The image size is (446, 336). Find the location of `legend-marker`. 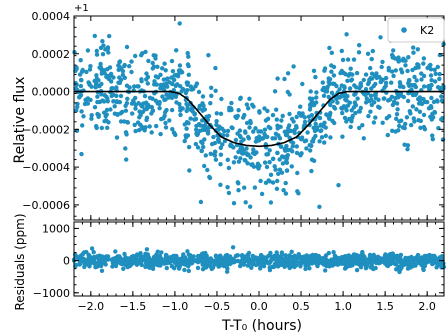

legend-marker is located at coordinates (404, 30).